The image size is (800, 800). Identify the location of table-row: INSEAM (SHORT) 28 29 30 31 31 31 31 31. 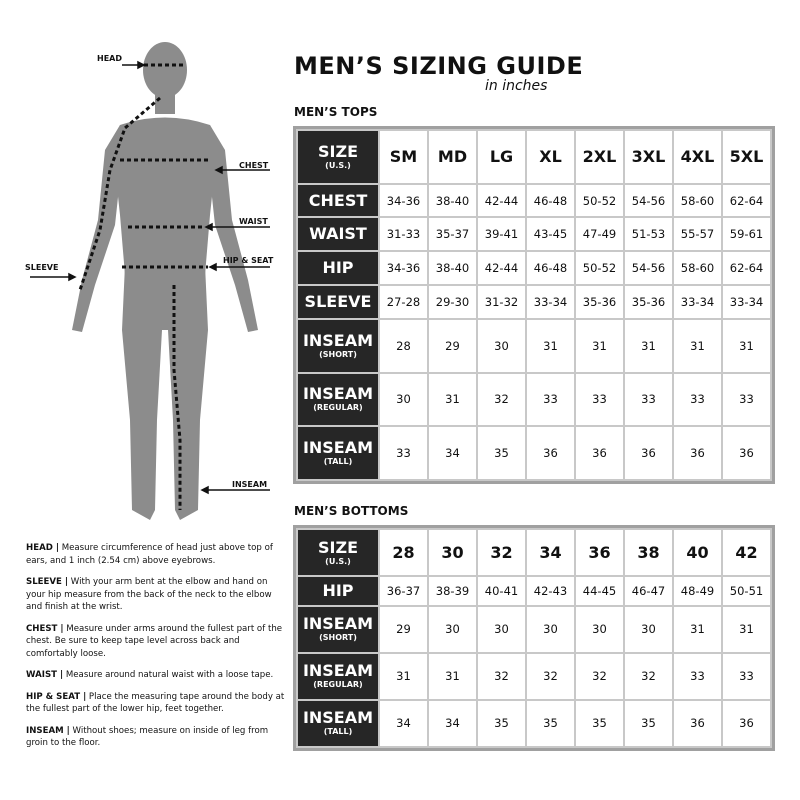
(534, 345).